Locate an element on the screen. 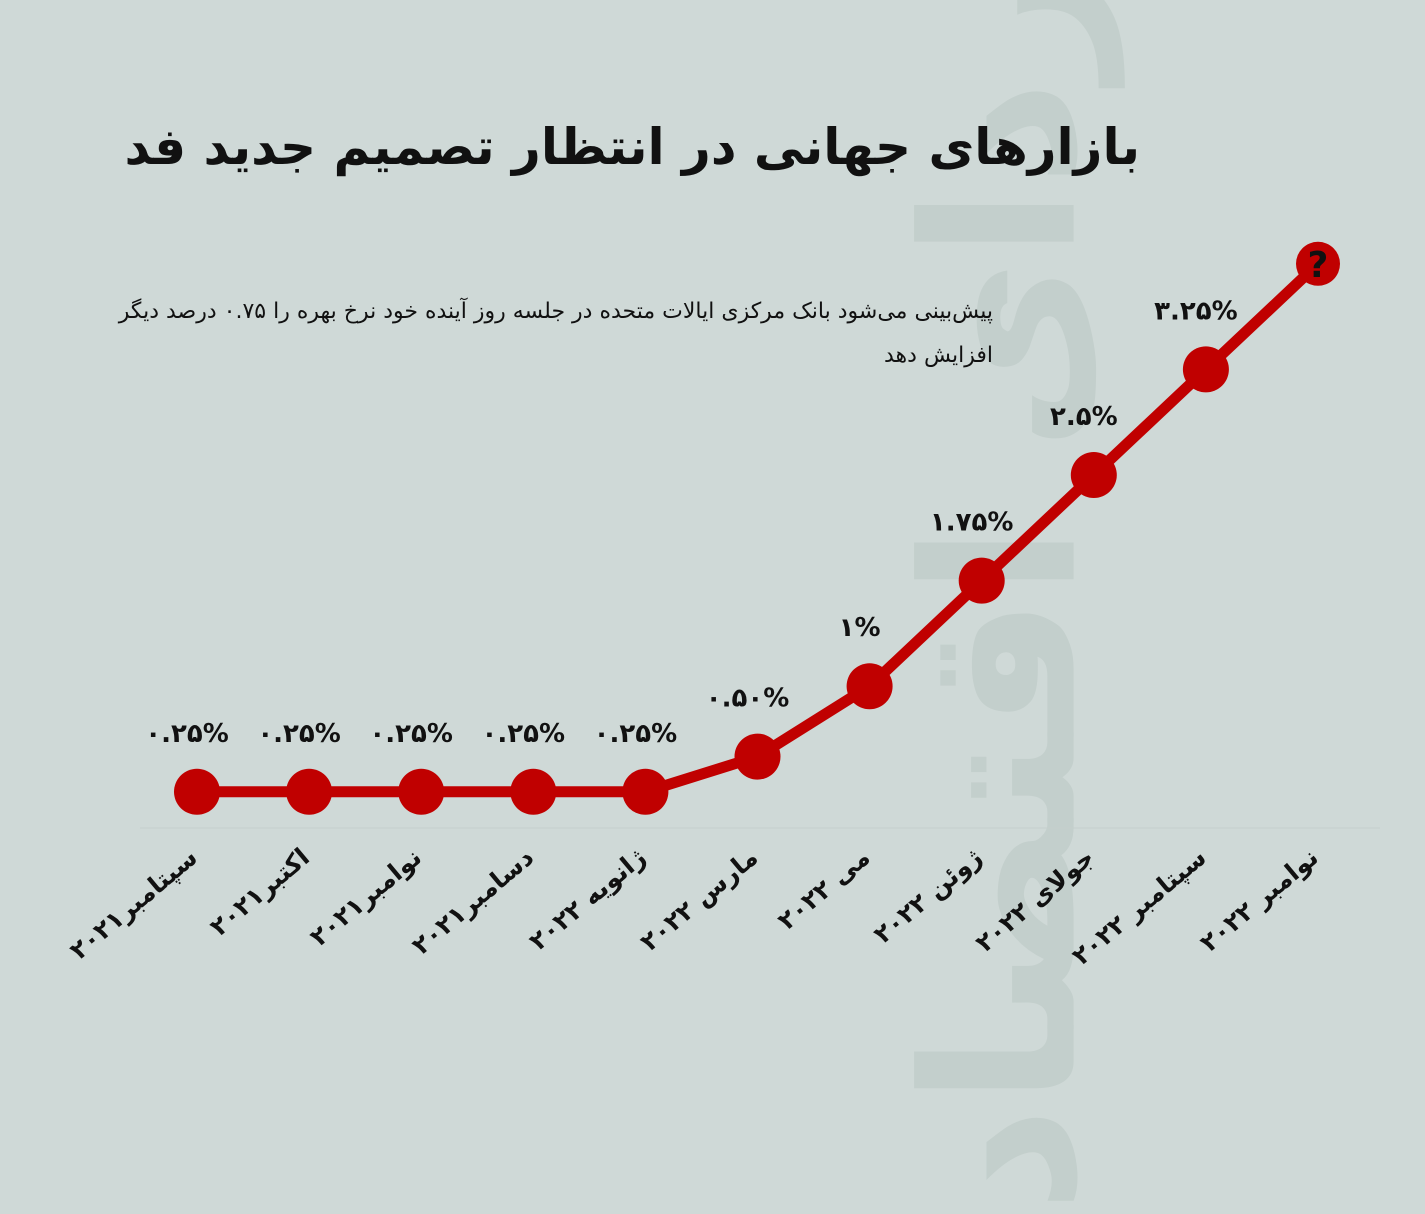 Image resolution: width=1425 pixels, height=1214 pixels. x-tick-label: سپتامبر۲۰۲۱ is located at coordinates (133, 904).